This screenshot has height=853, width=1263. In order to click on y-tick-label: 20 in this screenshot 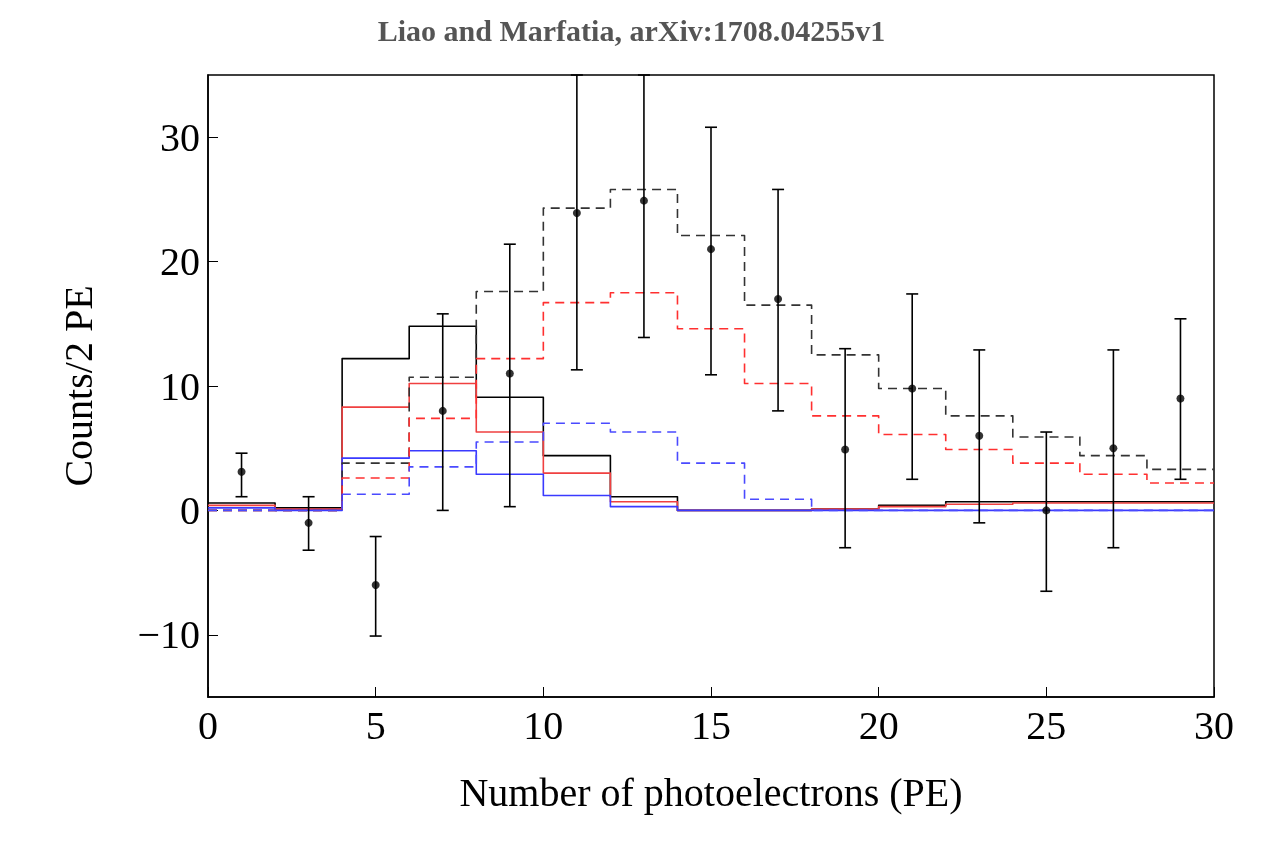, I will do `click(180, 262)`.